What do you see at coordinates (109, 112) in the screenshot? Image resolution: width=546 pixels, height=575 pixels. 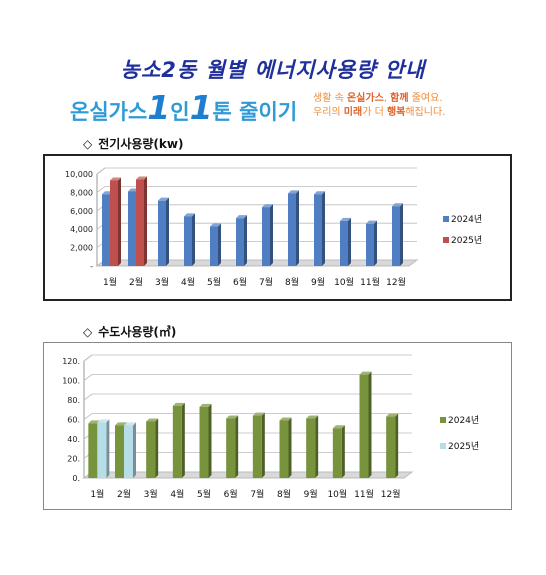 I see `slogan-part1: 온실가스` at bounding box center [109, 112].